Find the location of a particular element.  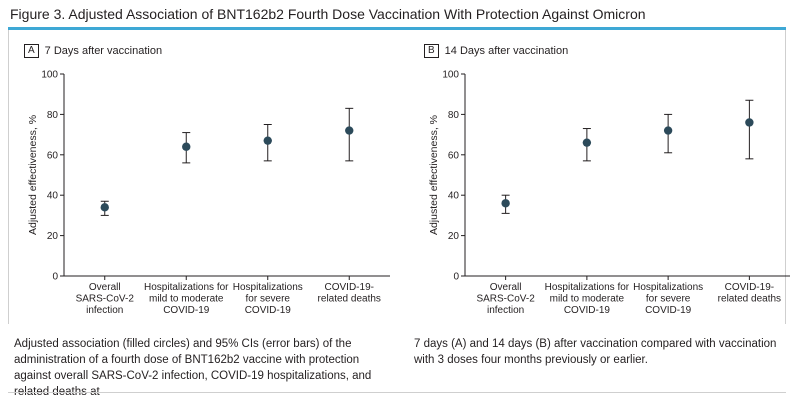

panel-a-x-tick-label: Hospitalizations for is located at coordinates (186, 287).